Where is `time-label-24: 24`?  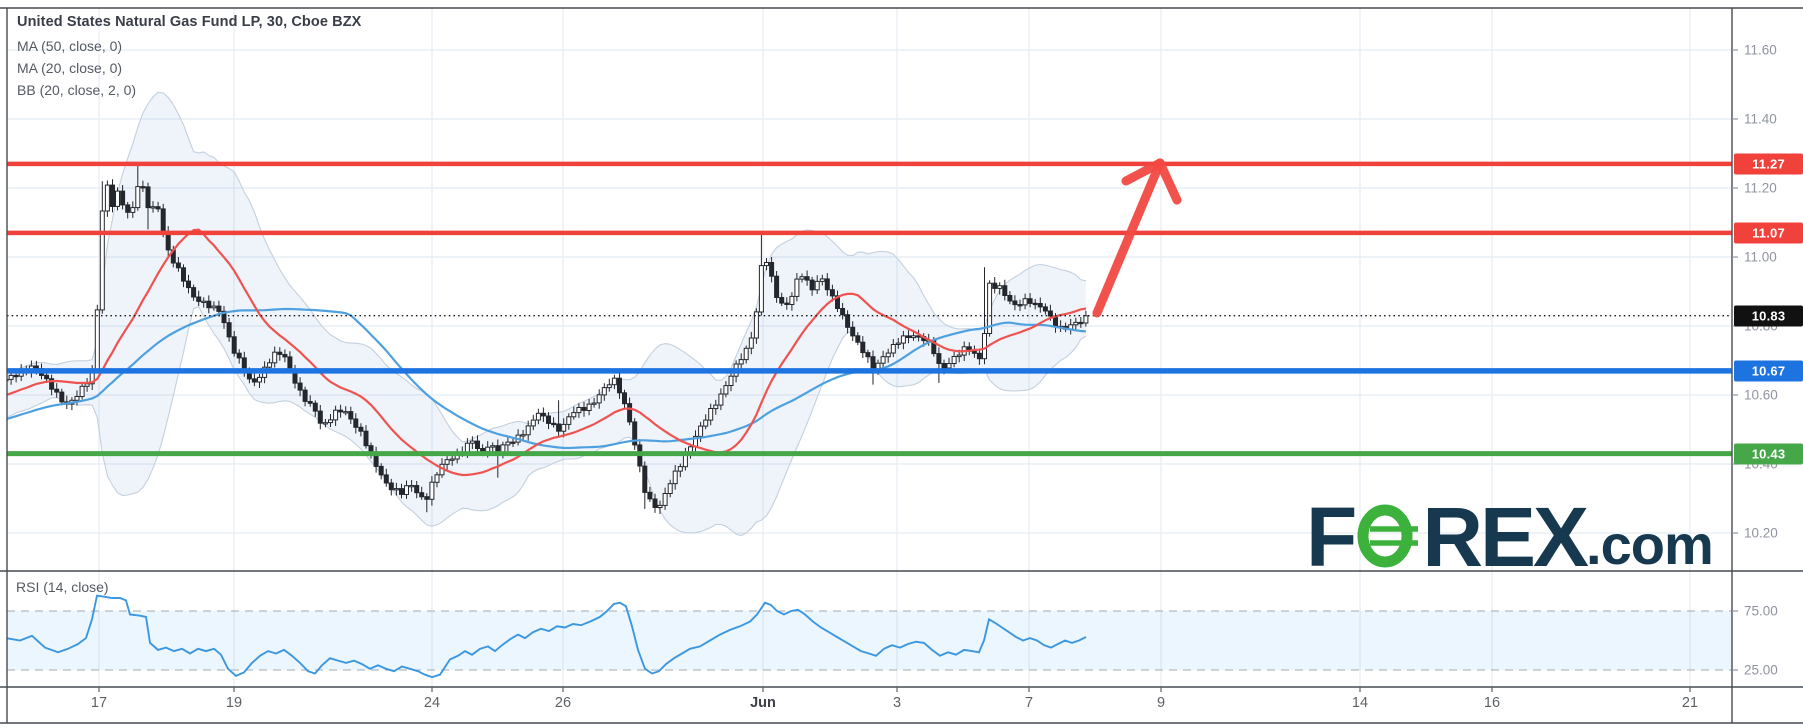 time-label-24: 24 is located at coordinates (432, 703).